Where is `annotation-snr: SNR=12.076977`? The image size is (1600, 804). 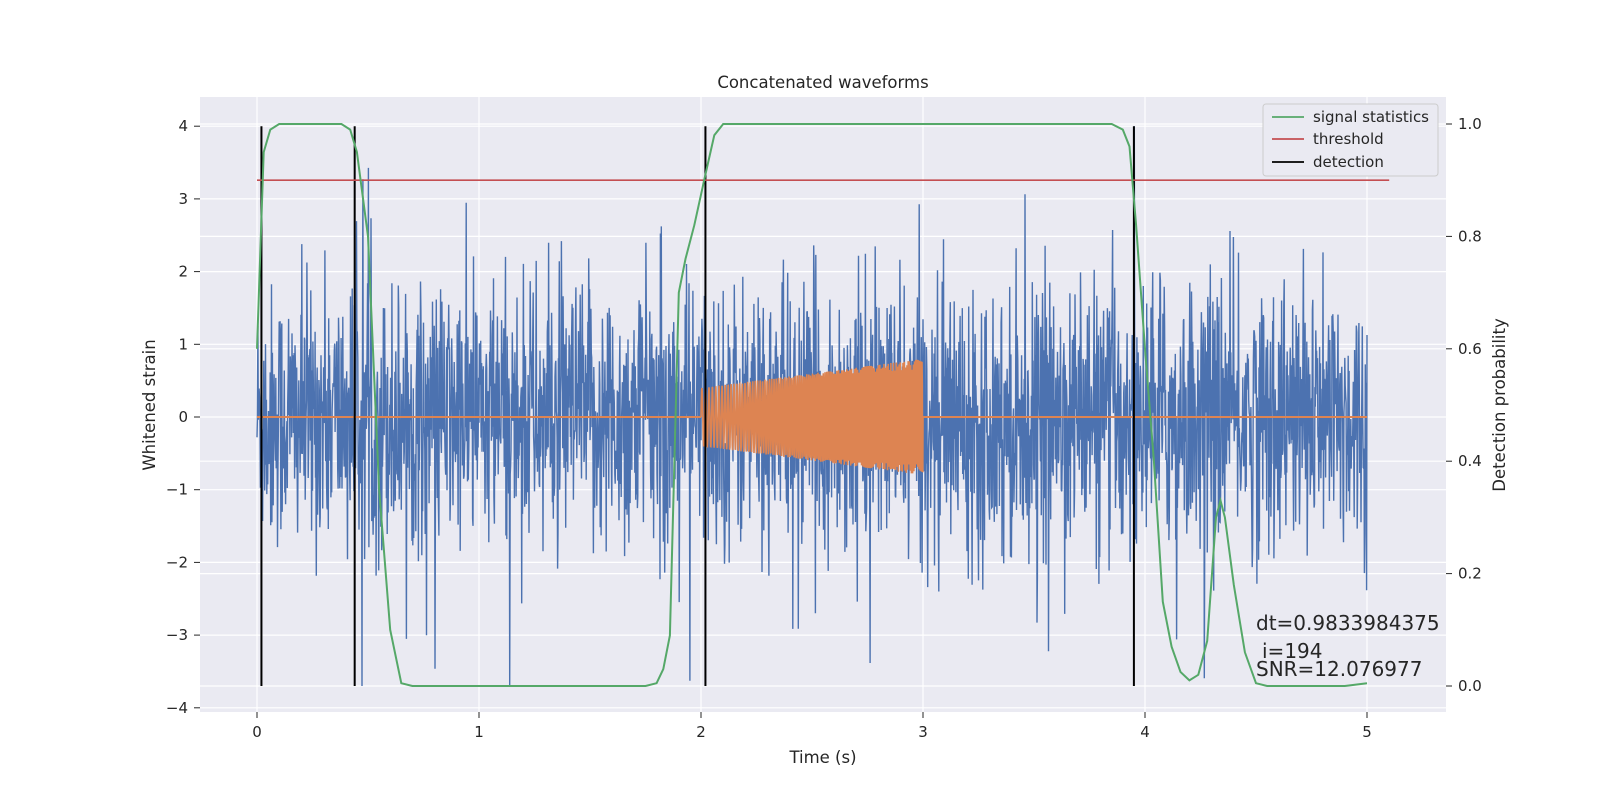 annotation-snr: SNR=12.076977 is located at coordinates (1339, 669).